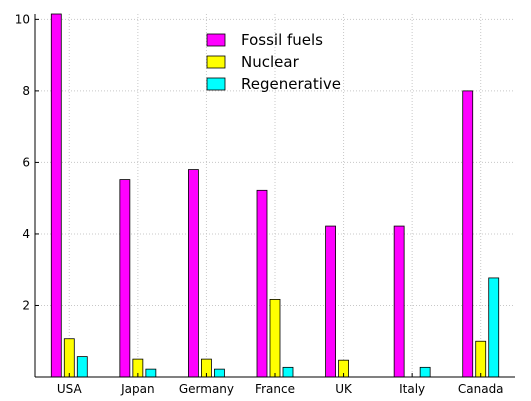  What do you see at coordinates (344, 389) in the screenshot?
I see `x-tick-label: UK` at bounding box center [344, 389].